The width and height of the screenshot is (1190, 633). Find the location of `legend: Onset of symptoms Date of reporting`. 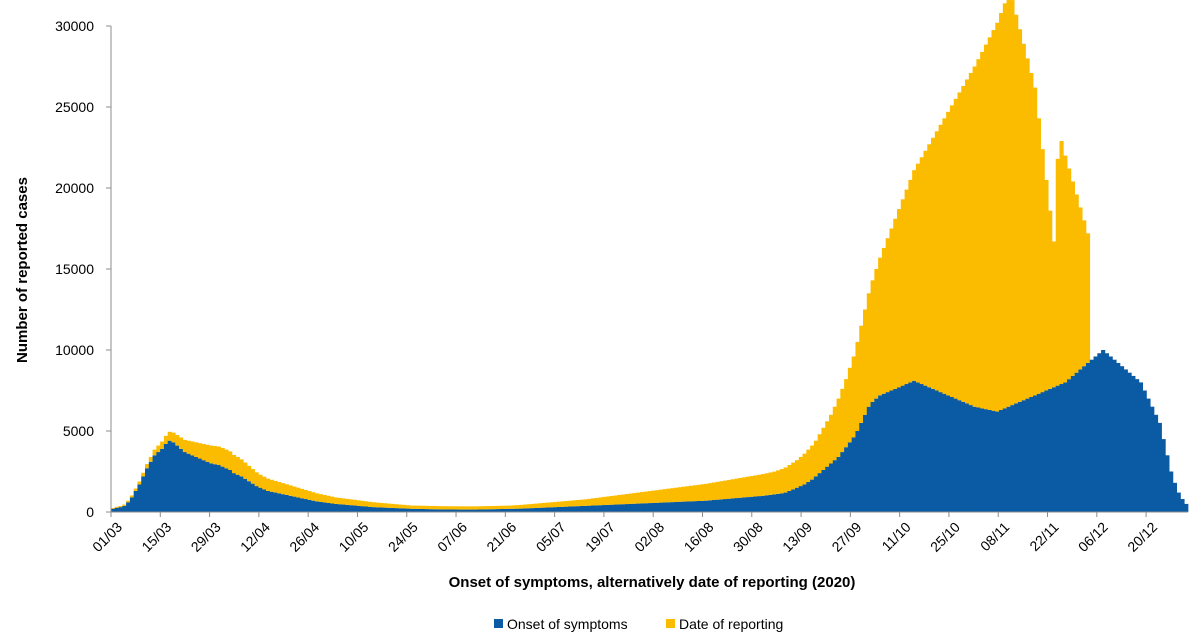

legend: Onset of symptoms Date of reporting is located at coordinates (638, 624).